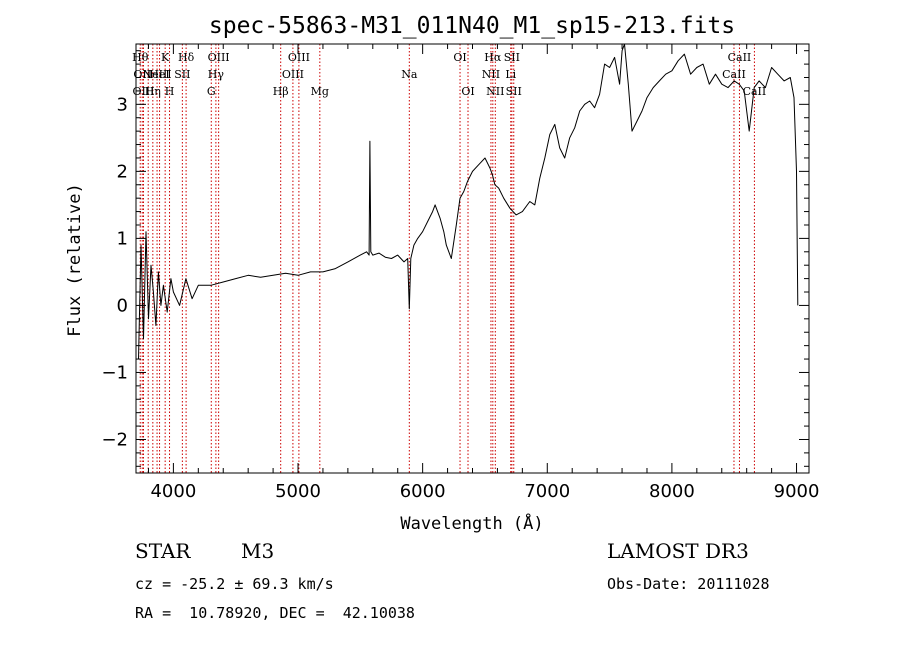 This screenshot has height=649, width=900. I want to click on y-axis-label: Flux (relative), so click(75, 260).